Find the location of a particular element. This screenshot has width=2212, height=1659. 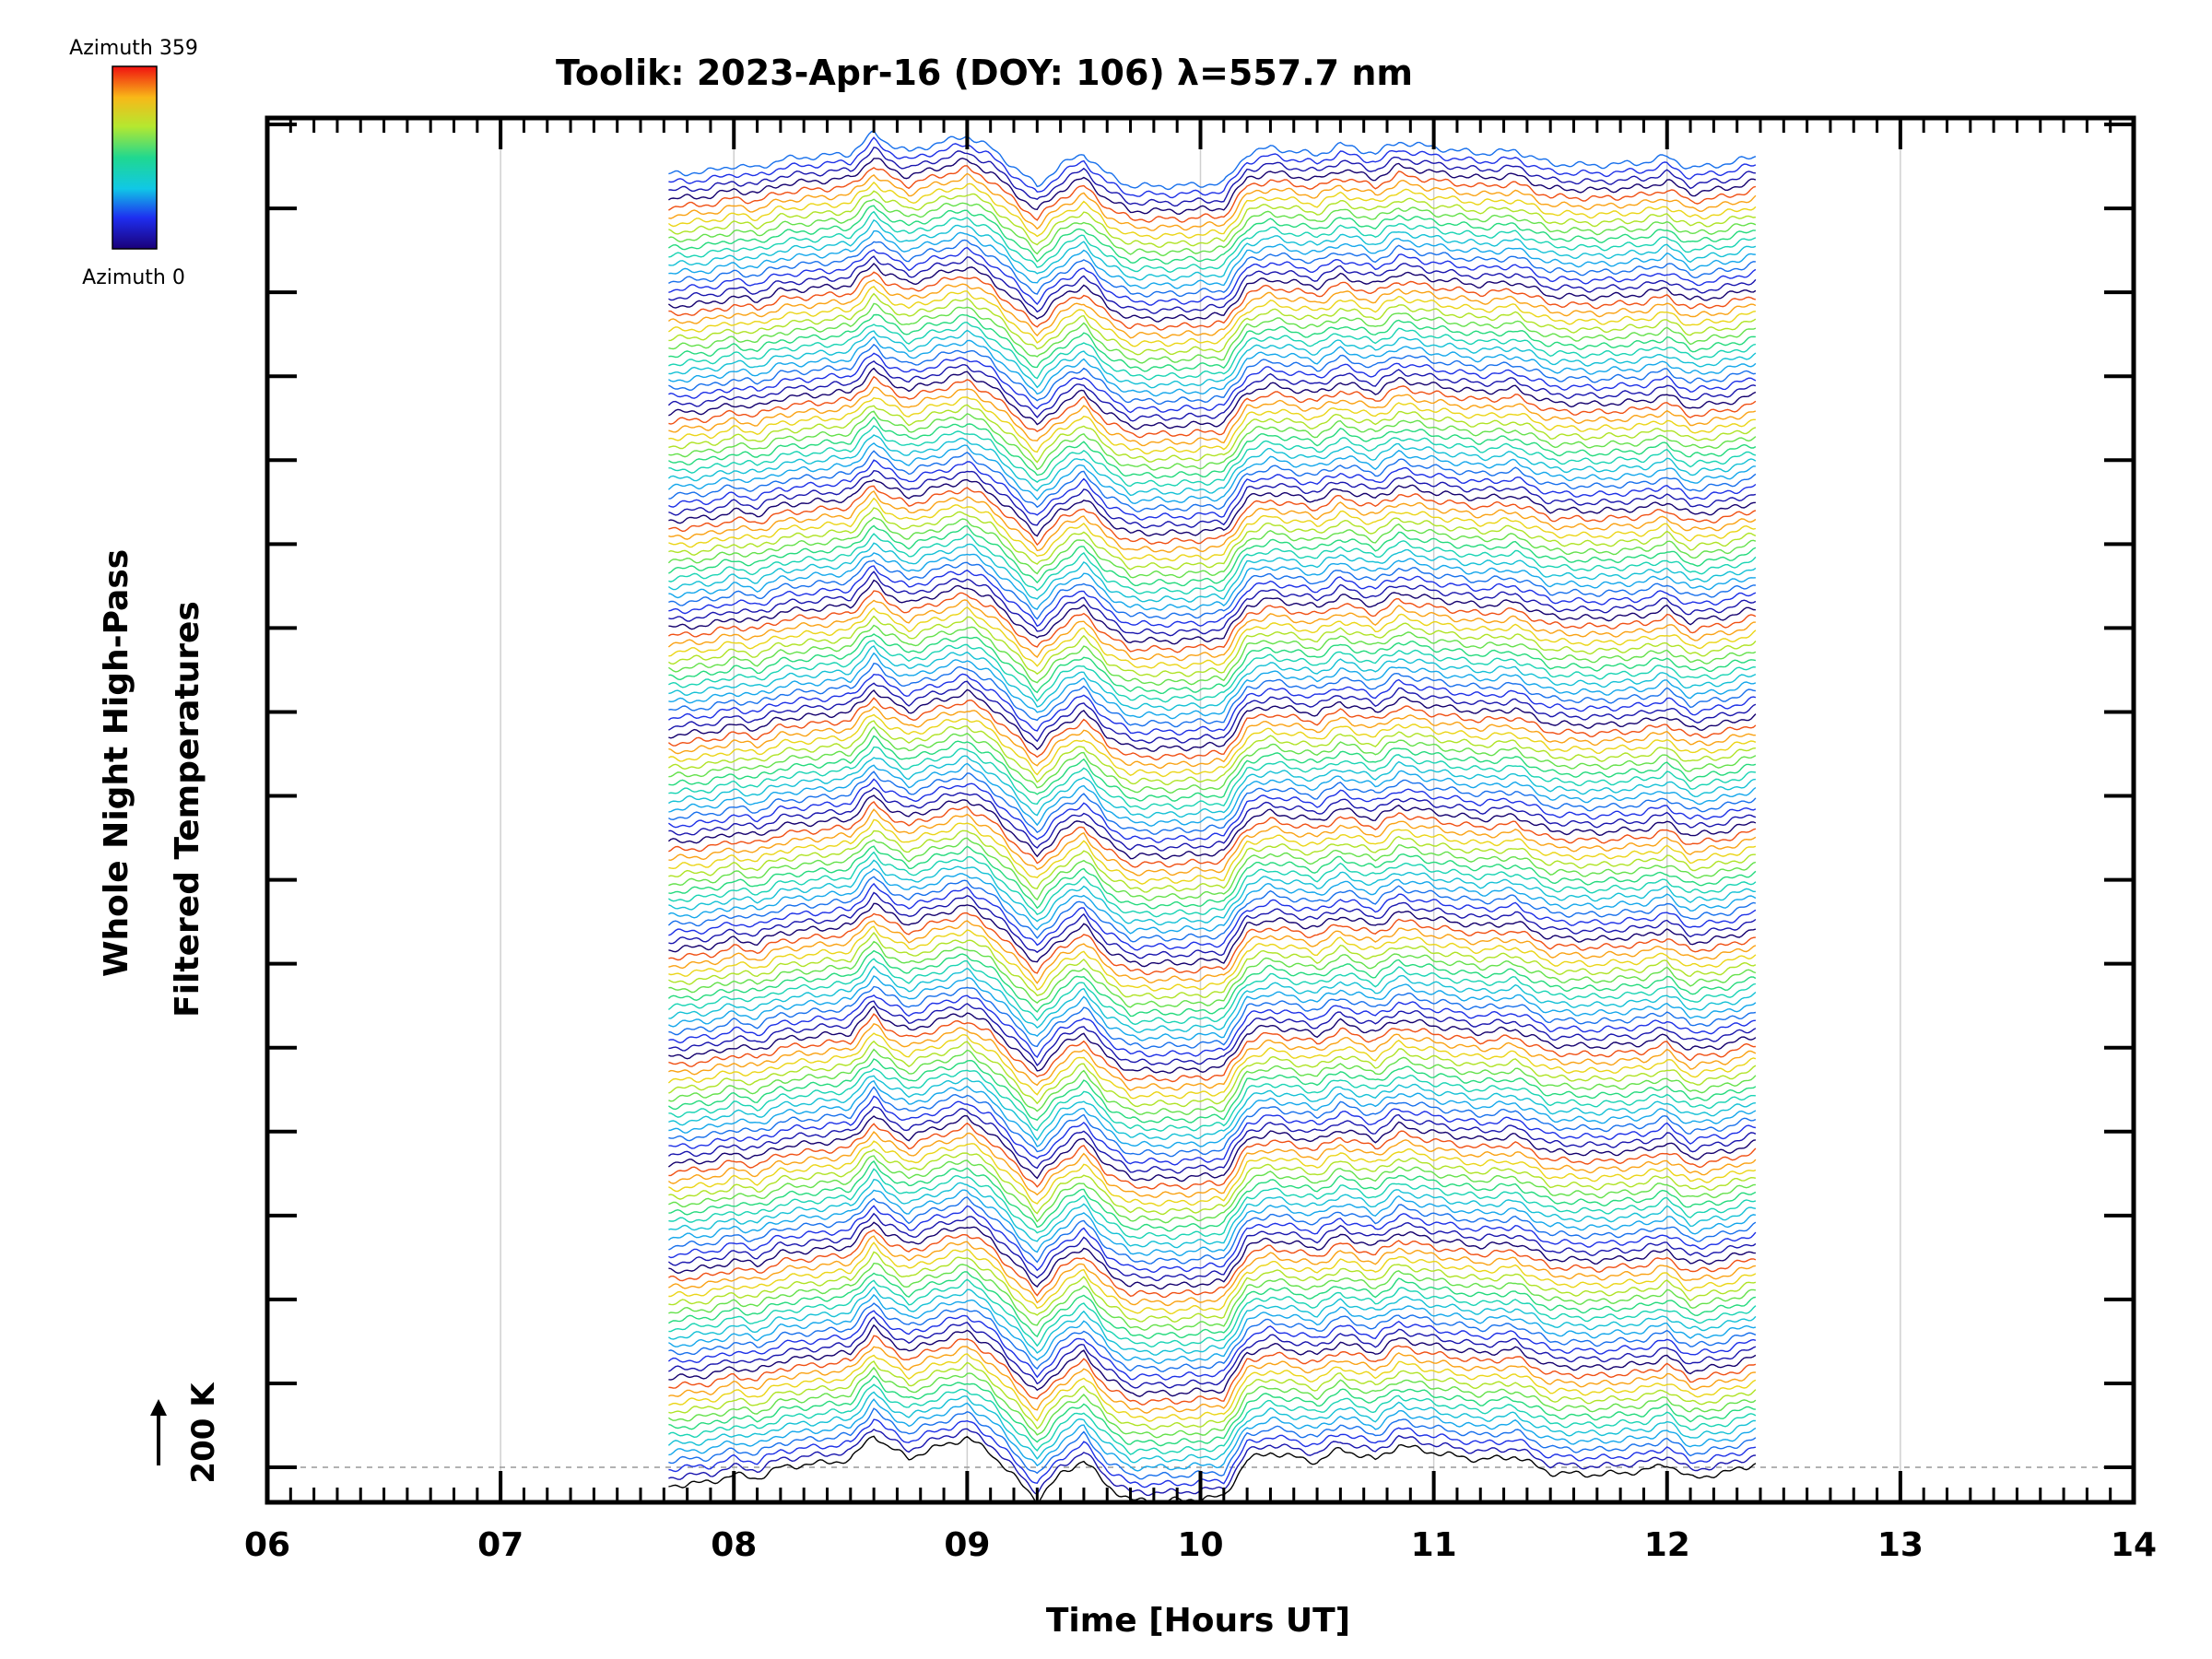

x-tick-label: 11 is located at coordinates (1434, 1545).